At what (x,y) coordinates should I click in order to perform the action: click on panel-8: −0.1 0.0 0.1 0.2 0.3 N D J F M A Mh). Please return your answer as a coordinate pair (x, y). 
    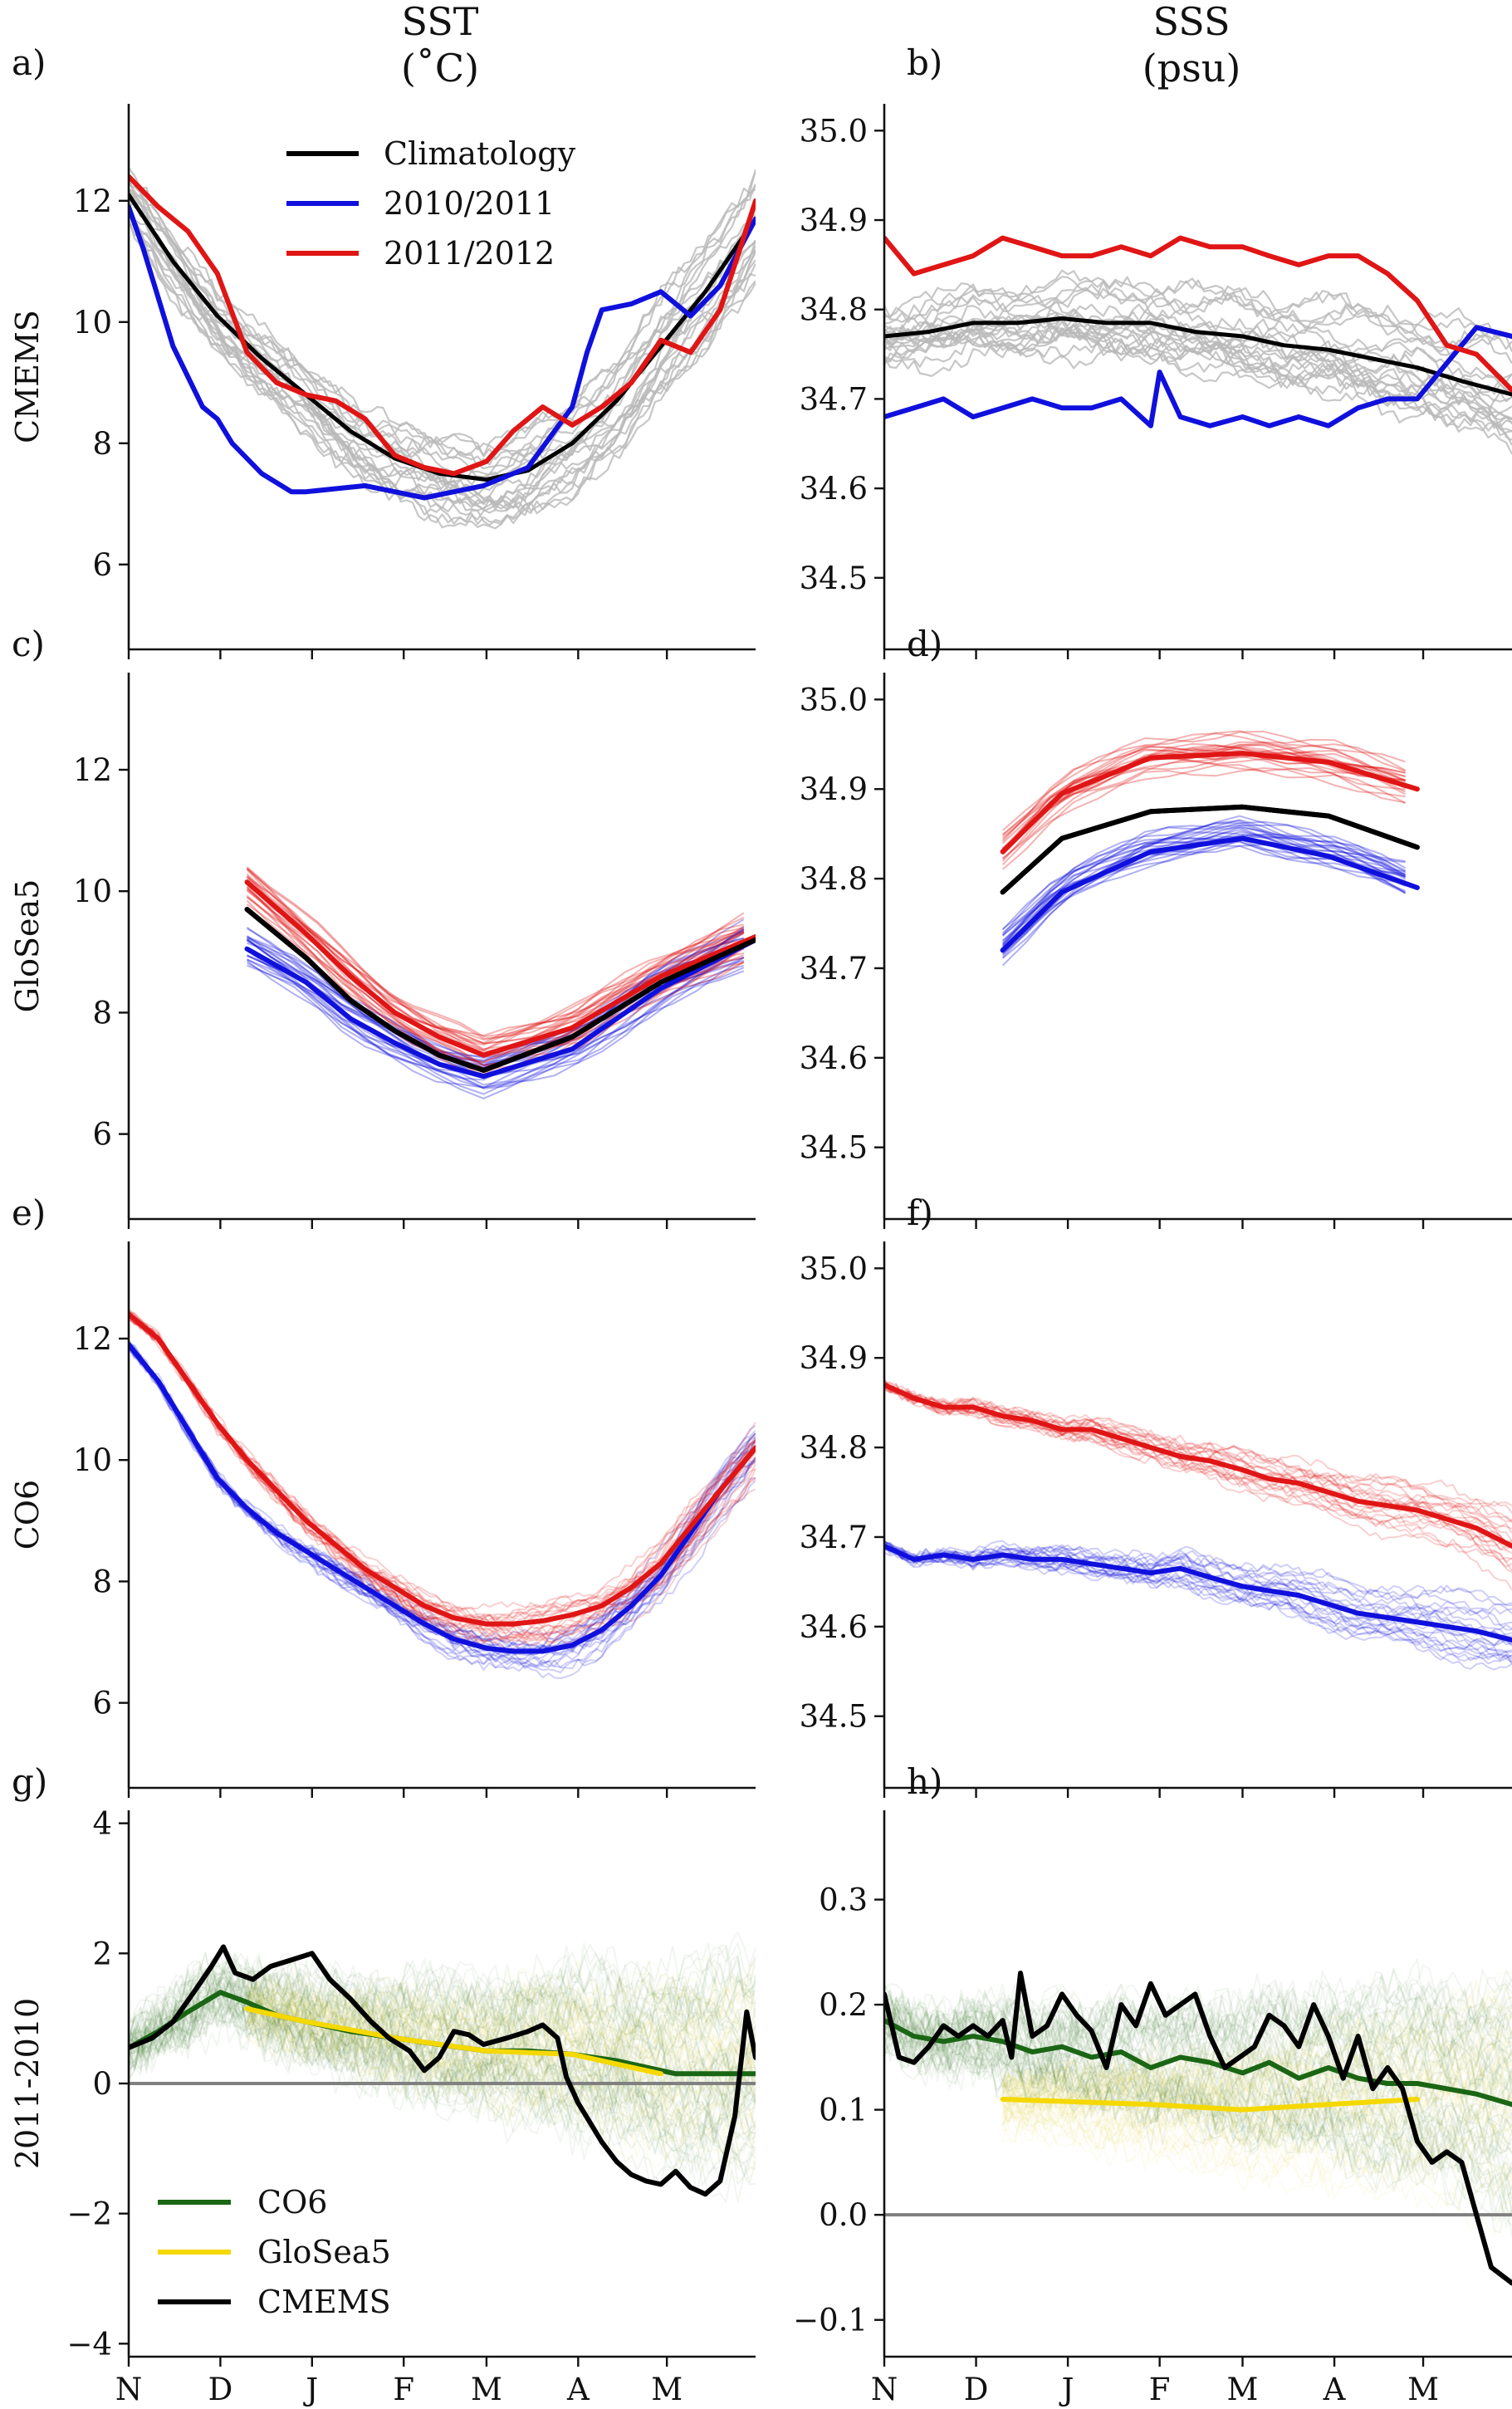
    Looking at the image, I should click on (1152, 2084).